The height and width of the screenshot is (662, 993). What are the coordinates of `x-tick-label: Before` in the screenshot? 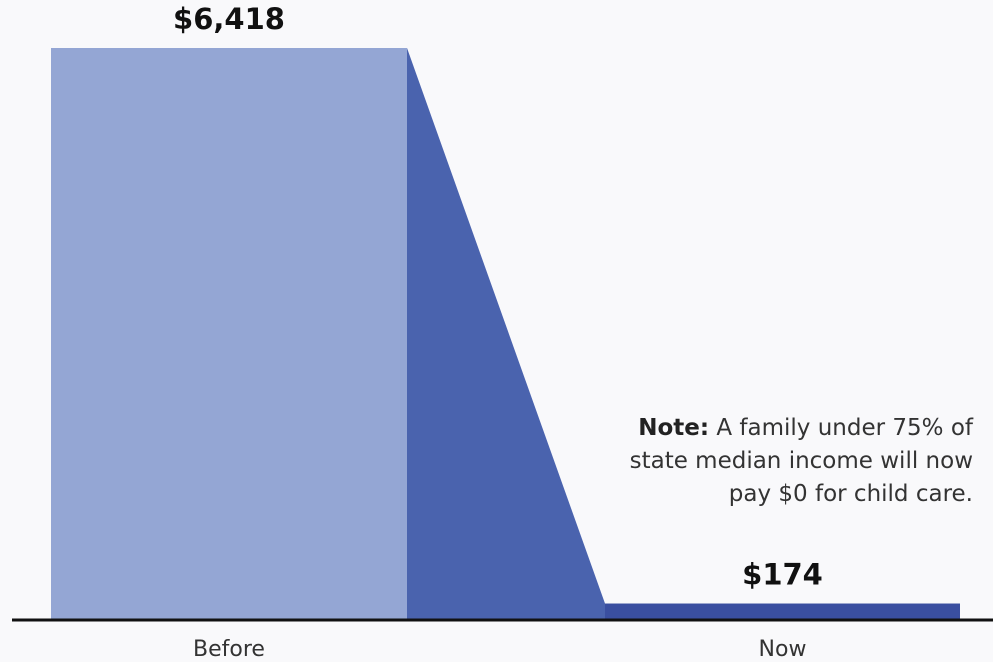 It's located at (229, 649).